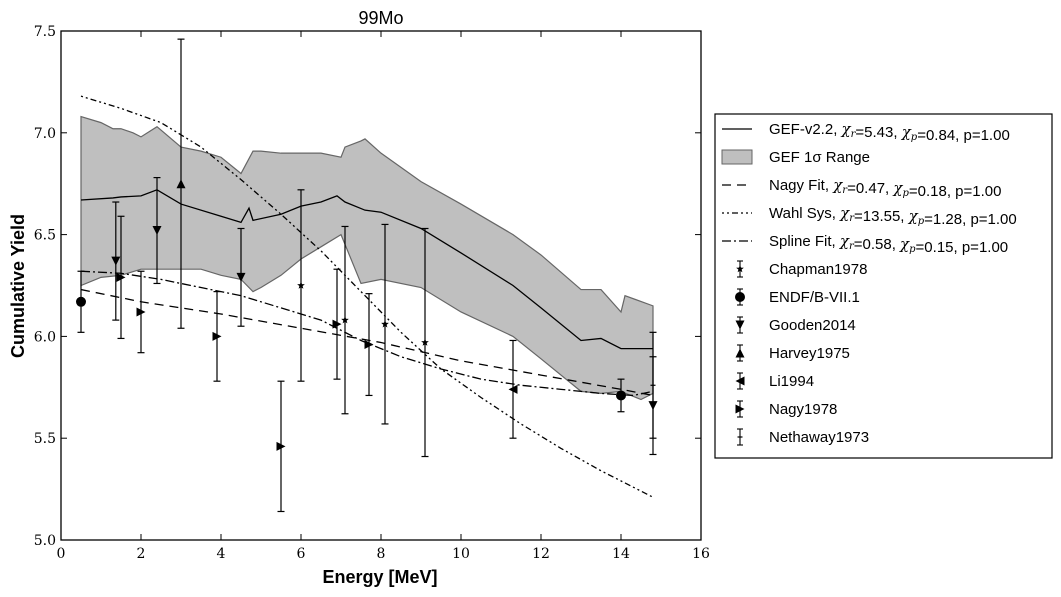 The image size is (1061, 597). I want to click on x-tick-label: 0, so click(61, 554).